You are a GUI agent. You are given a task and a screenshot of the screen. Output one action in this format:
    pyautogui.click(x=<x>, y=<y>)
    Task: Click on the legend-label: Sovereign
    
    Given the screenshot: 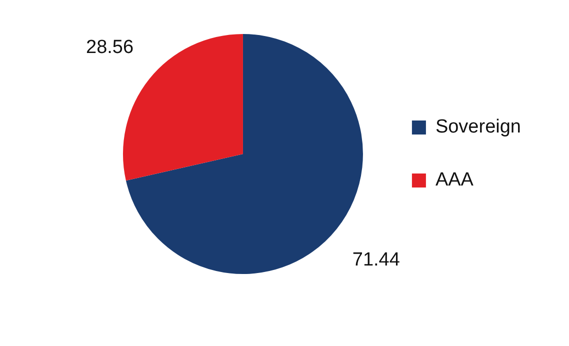 What is the action you would take?
    pyautogui.click(x=478, y=127)
    